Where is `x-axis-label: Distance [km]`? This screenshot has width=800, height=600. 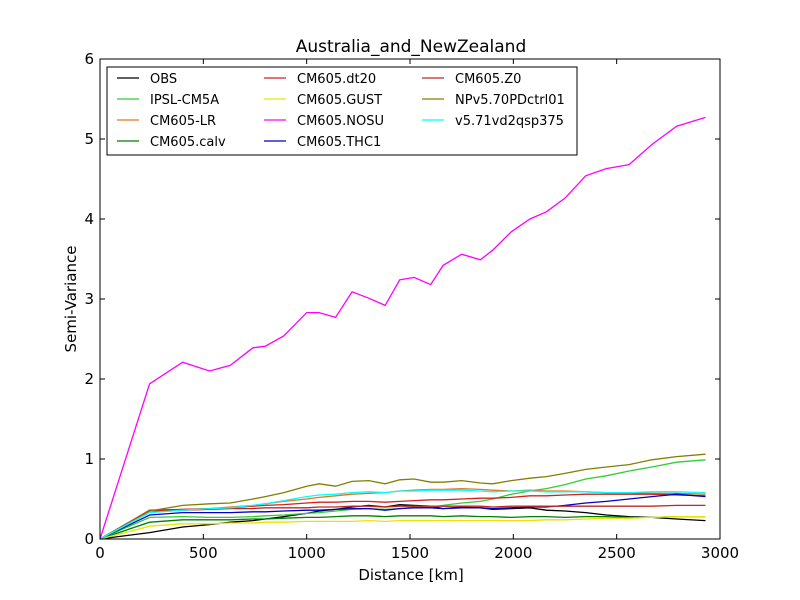 x-axis-label: Distance [km] is located at coordinates (410, 575).